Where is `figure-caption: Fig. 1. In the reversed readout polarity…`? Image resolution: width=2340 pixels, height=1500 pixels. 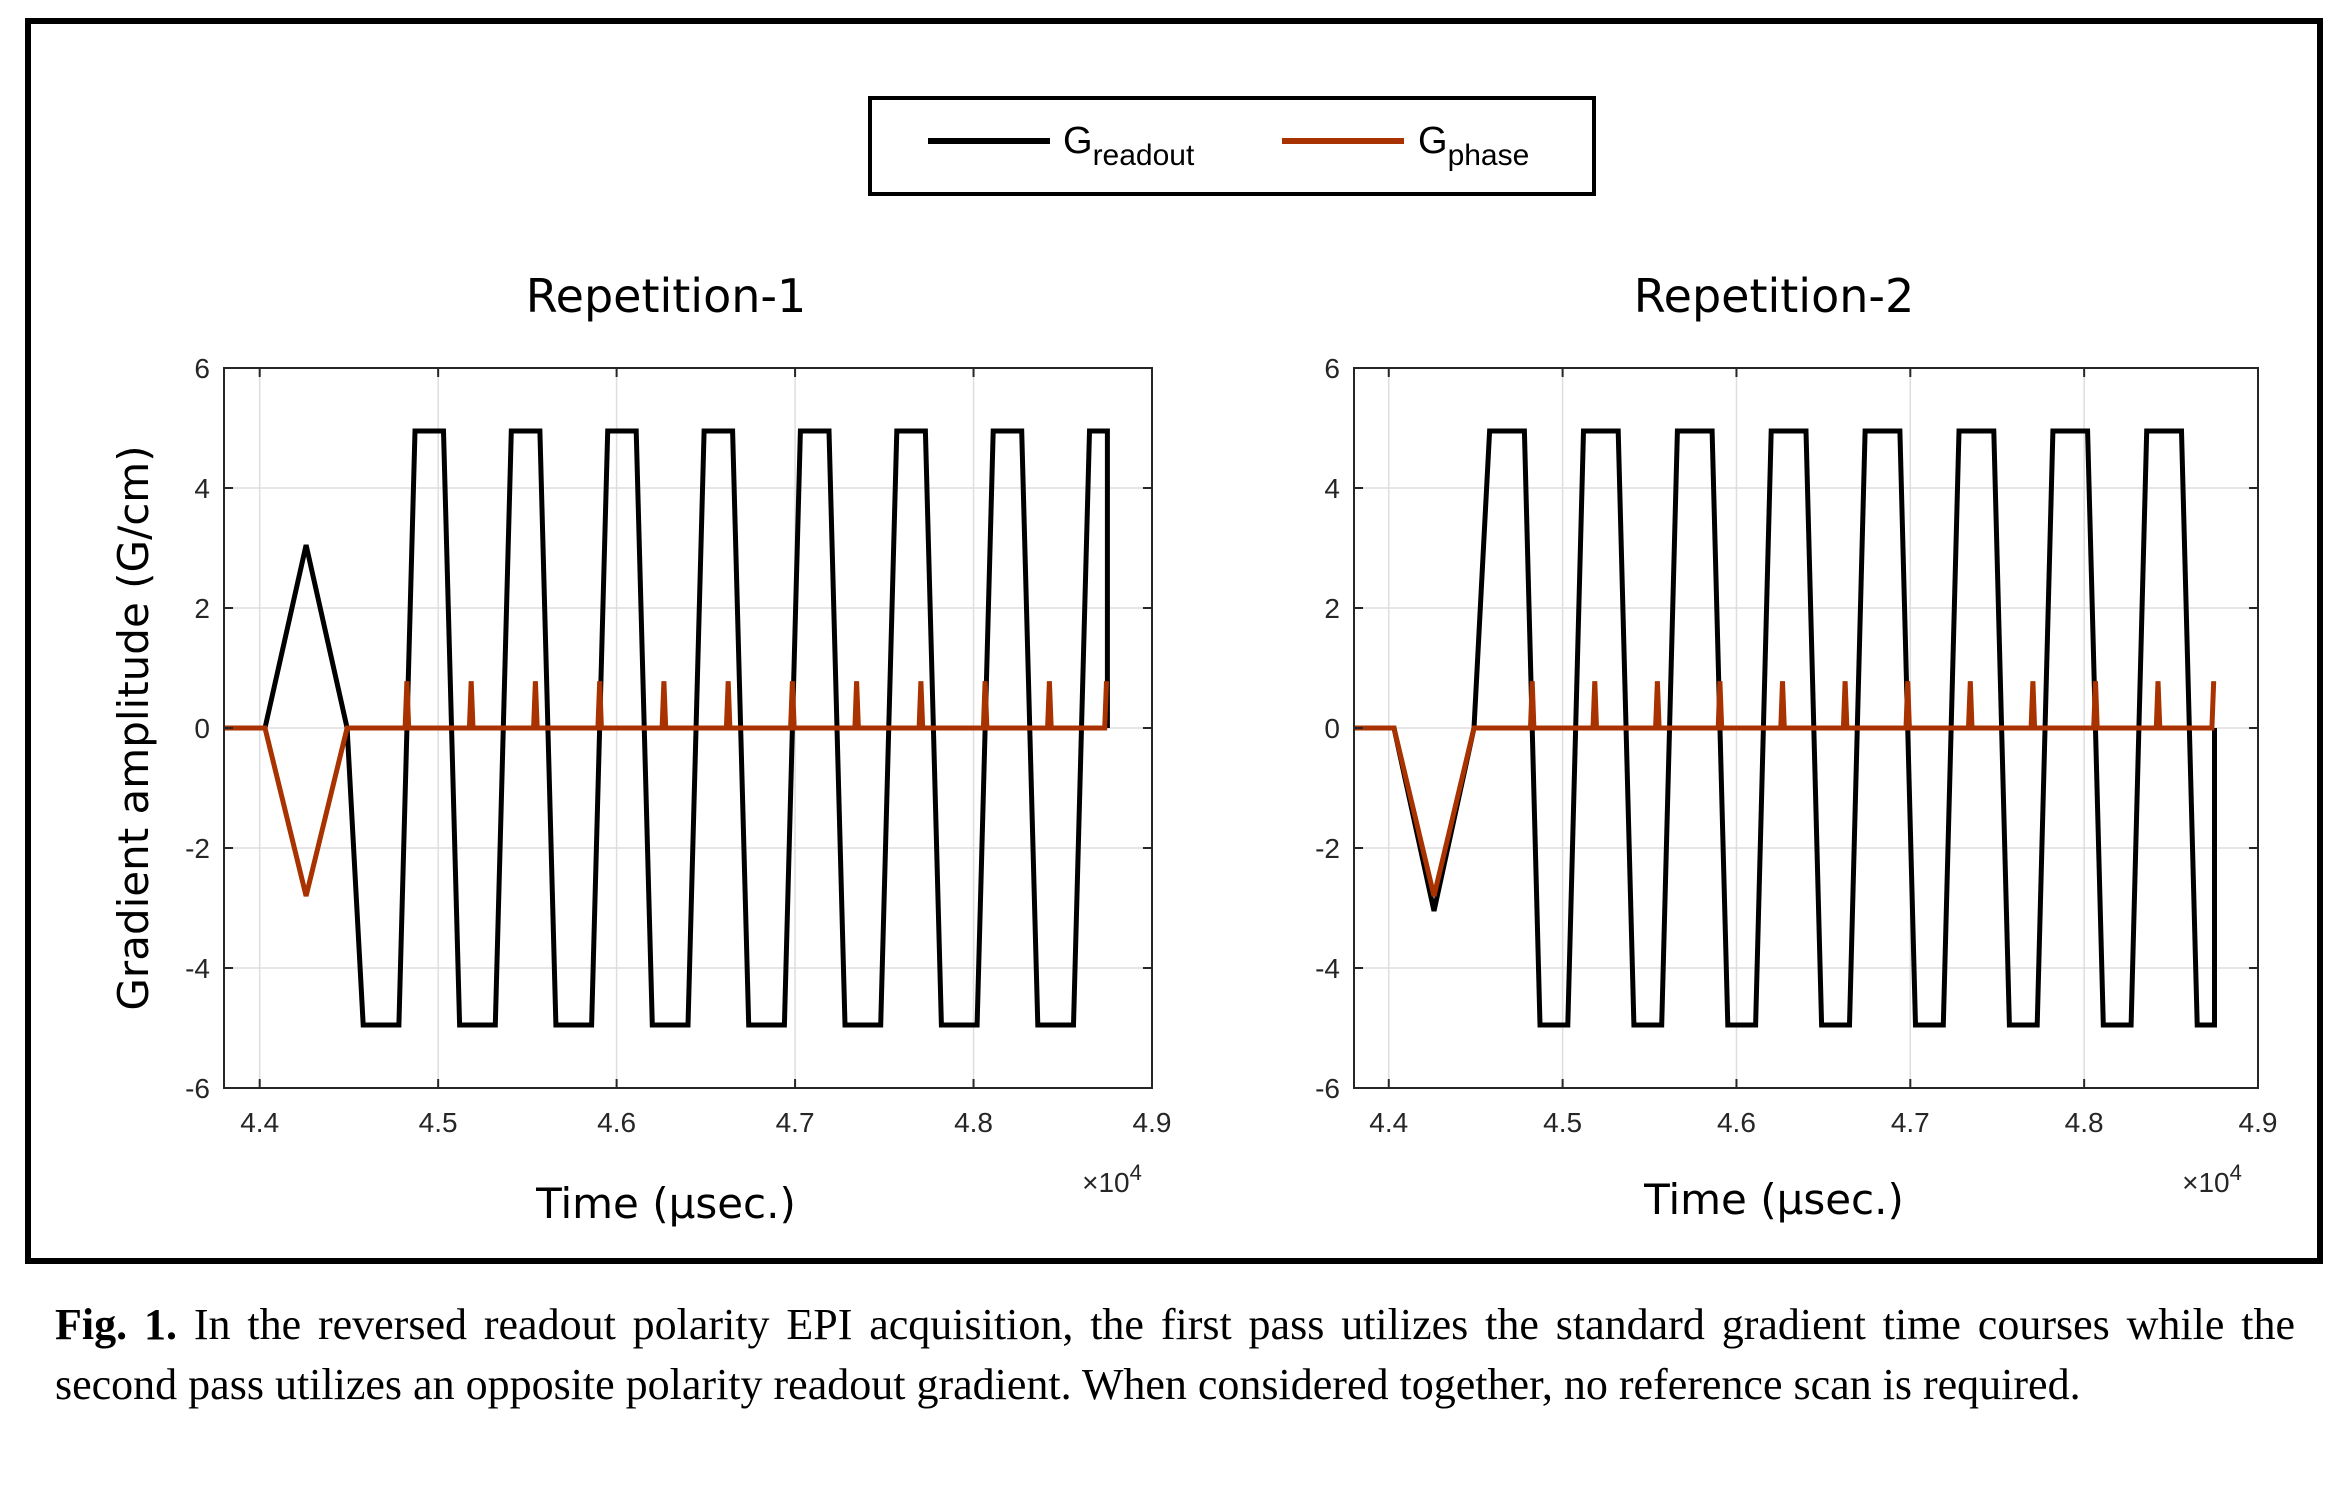 figure-caption: Fig. 1. In the reversed readout polarity… is located at coordinates (1175, 1355).